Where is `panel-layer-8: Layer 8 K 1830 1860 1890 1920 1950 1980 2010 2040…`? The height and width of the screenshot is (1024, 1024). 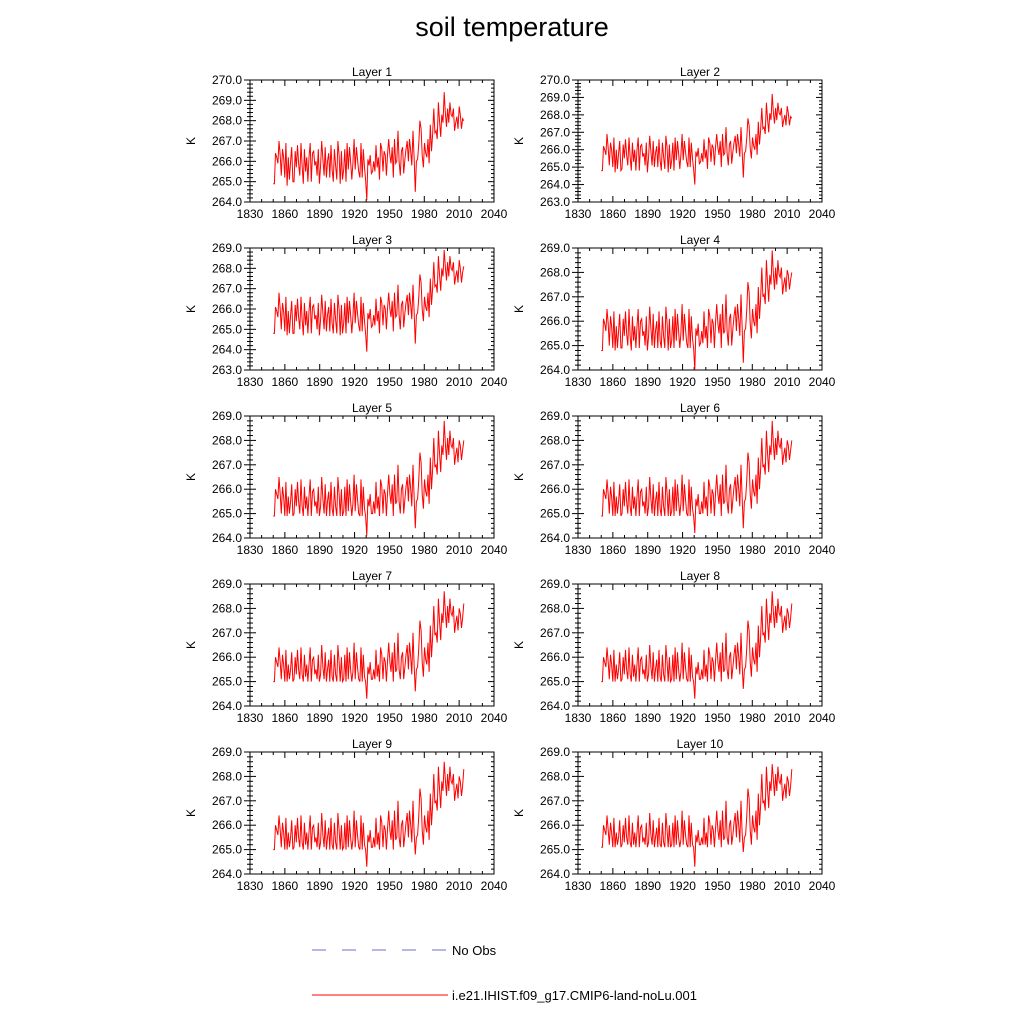 panel-layer-8: Layer 8 K 1830 1860 1890 1920 1950 1980 2010 2040… is located at coordinates (674, 647).